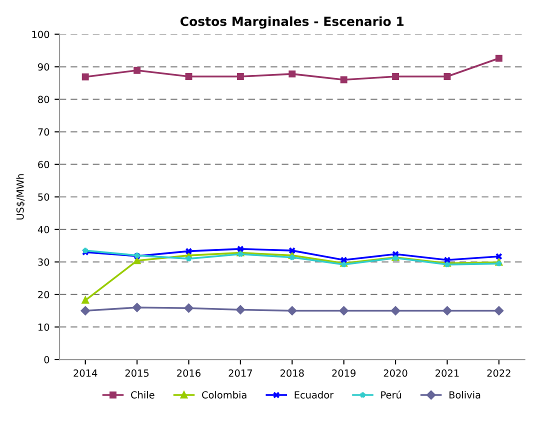  What do you see at coordinates (44, 262) in the screenshot?
I see `y-tick-label: 30` at bounding box center [44, 262].